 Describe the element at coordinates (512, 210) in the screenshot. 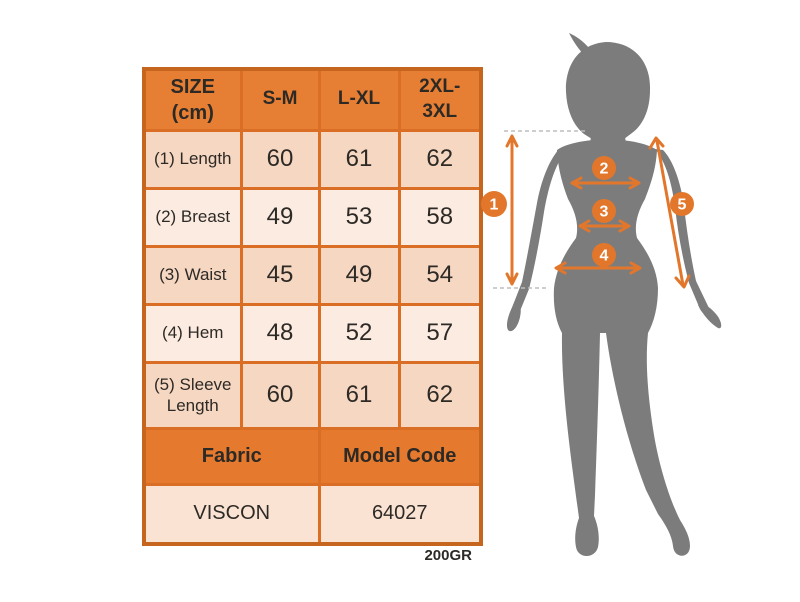

I see `measure-arrow-length` at that location.